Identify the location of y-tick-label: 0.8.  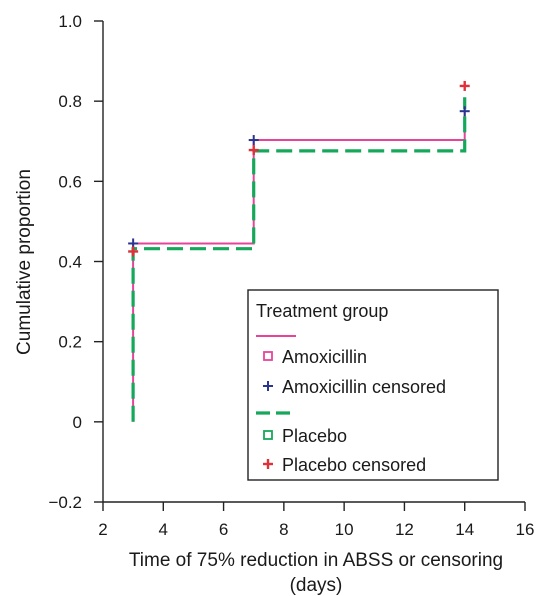
(70, 101).